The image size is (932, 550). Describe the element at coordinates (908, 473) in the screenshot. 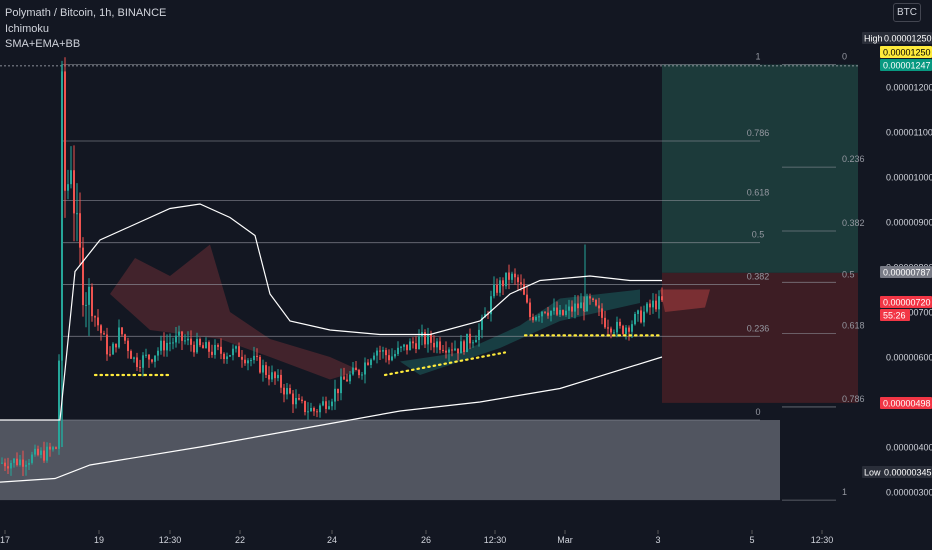

I see `low-label-value: 0.00000345` at that location.